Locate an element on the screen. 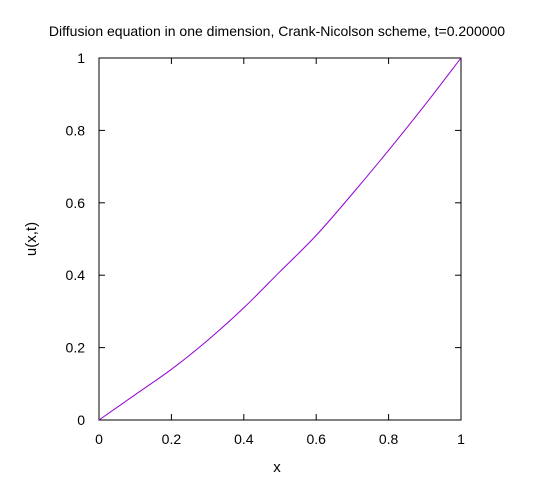  x-tick-label: 0.4 is located at coordinates (244, 439).